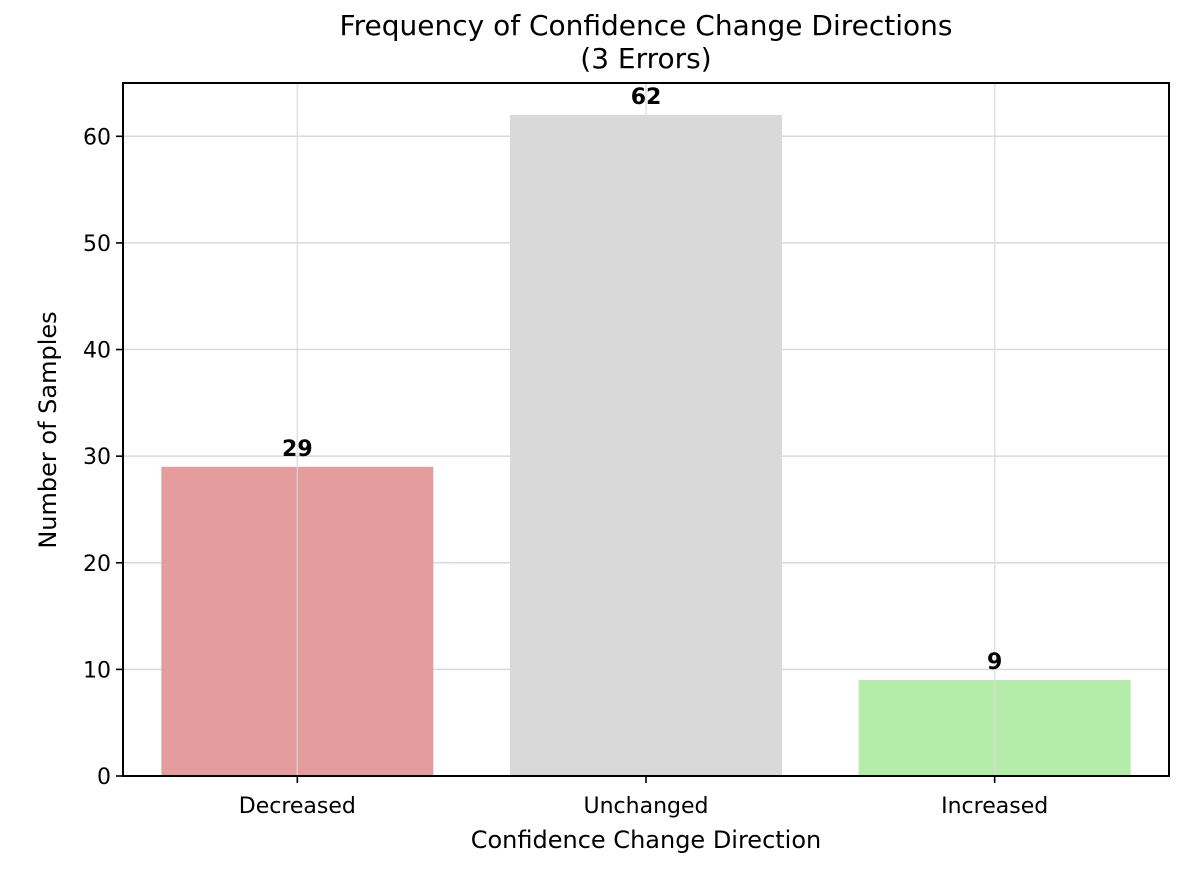 This screenshot has height=876, width=1198. What do you see at coordinates (97, 351) in the screenshot?
I see `y-tick-label: 40` at bounding box center [97, 351].